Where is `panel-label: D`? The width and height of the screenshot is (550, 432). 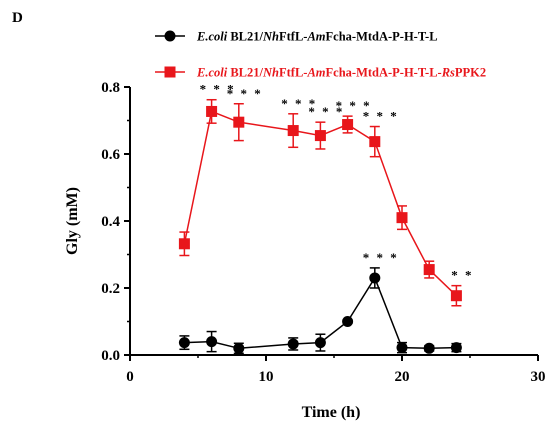 panel-label: D is located at coordinates (17, 18).